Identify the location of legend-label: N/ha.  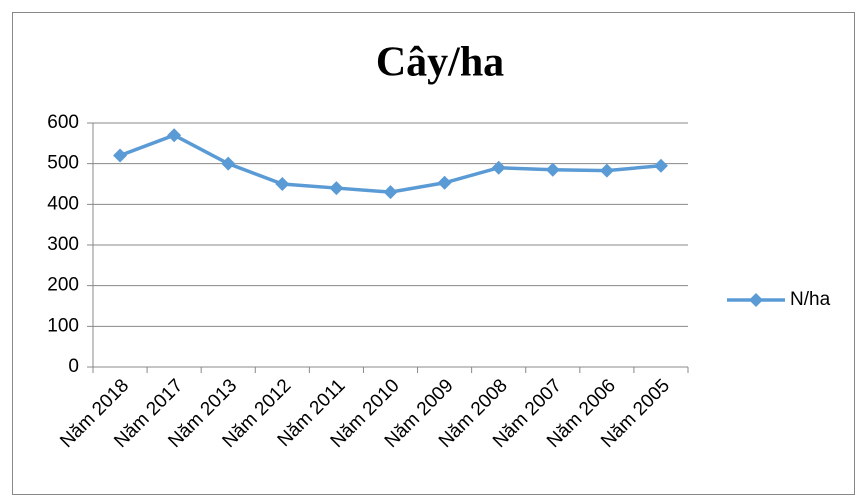
(810, 299).